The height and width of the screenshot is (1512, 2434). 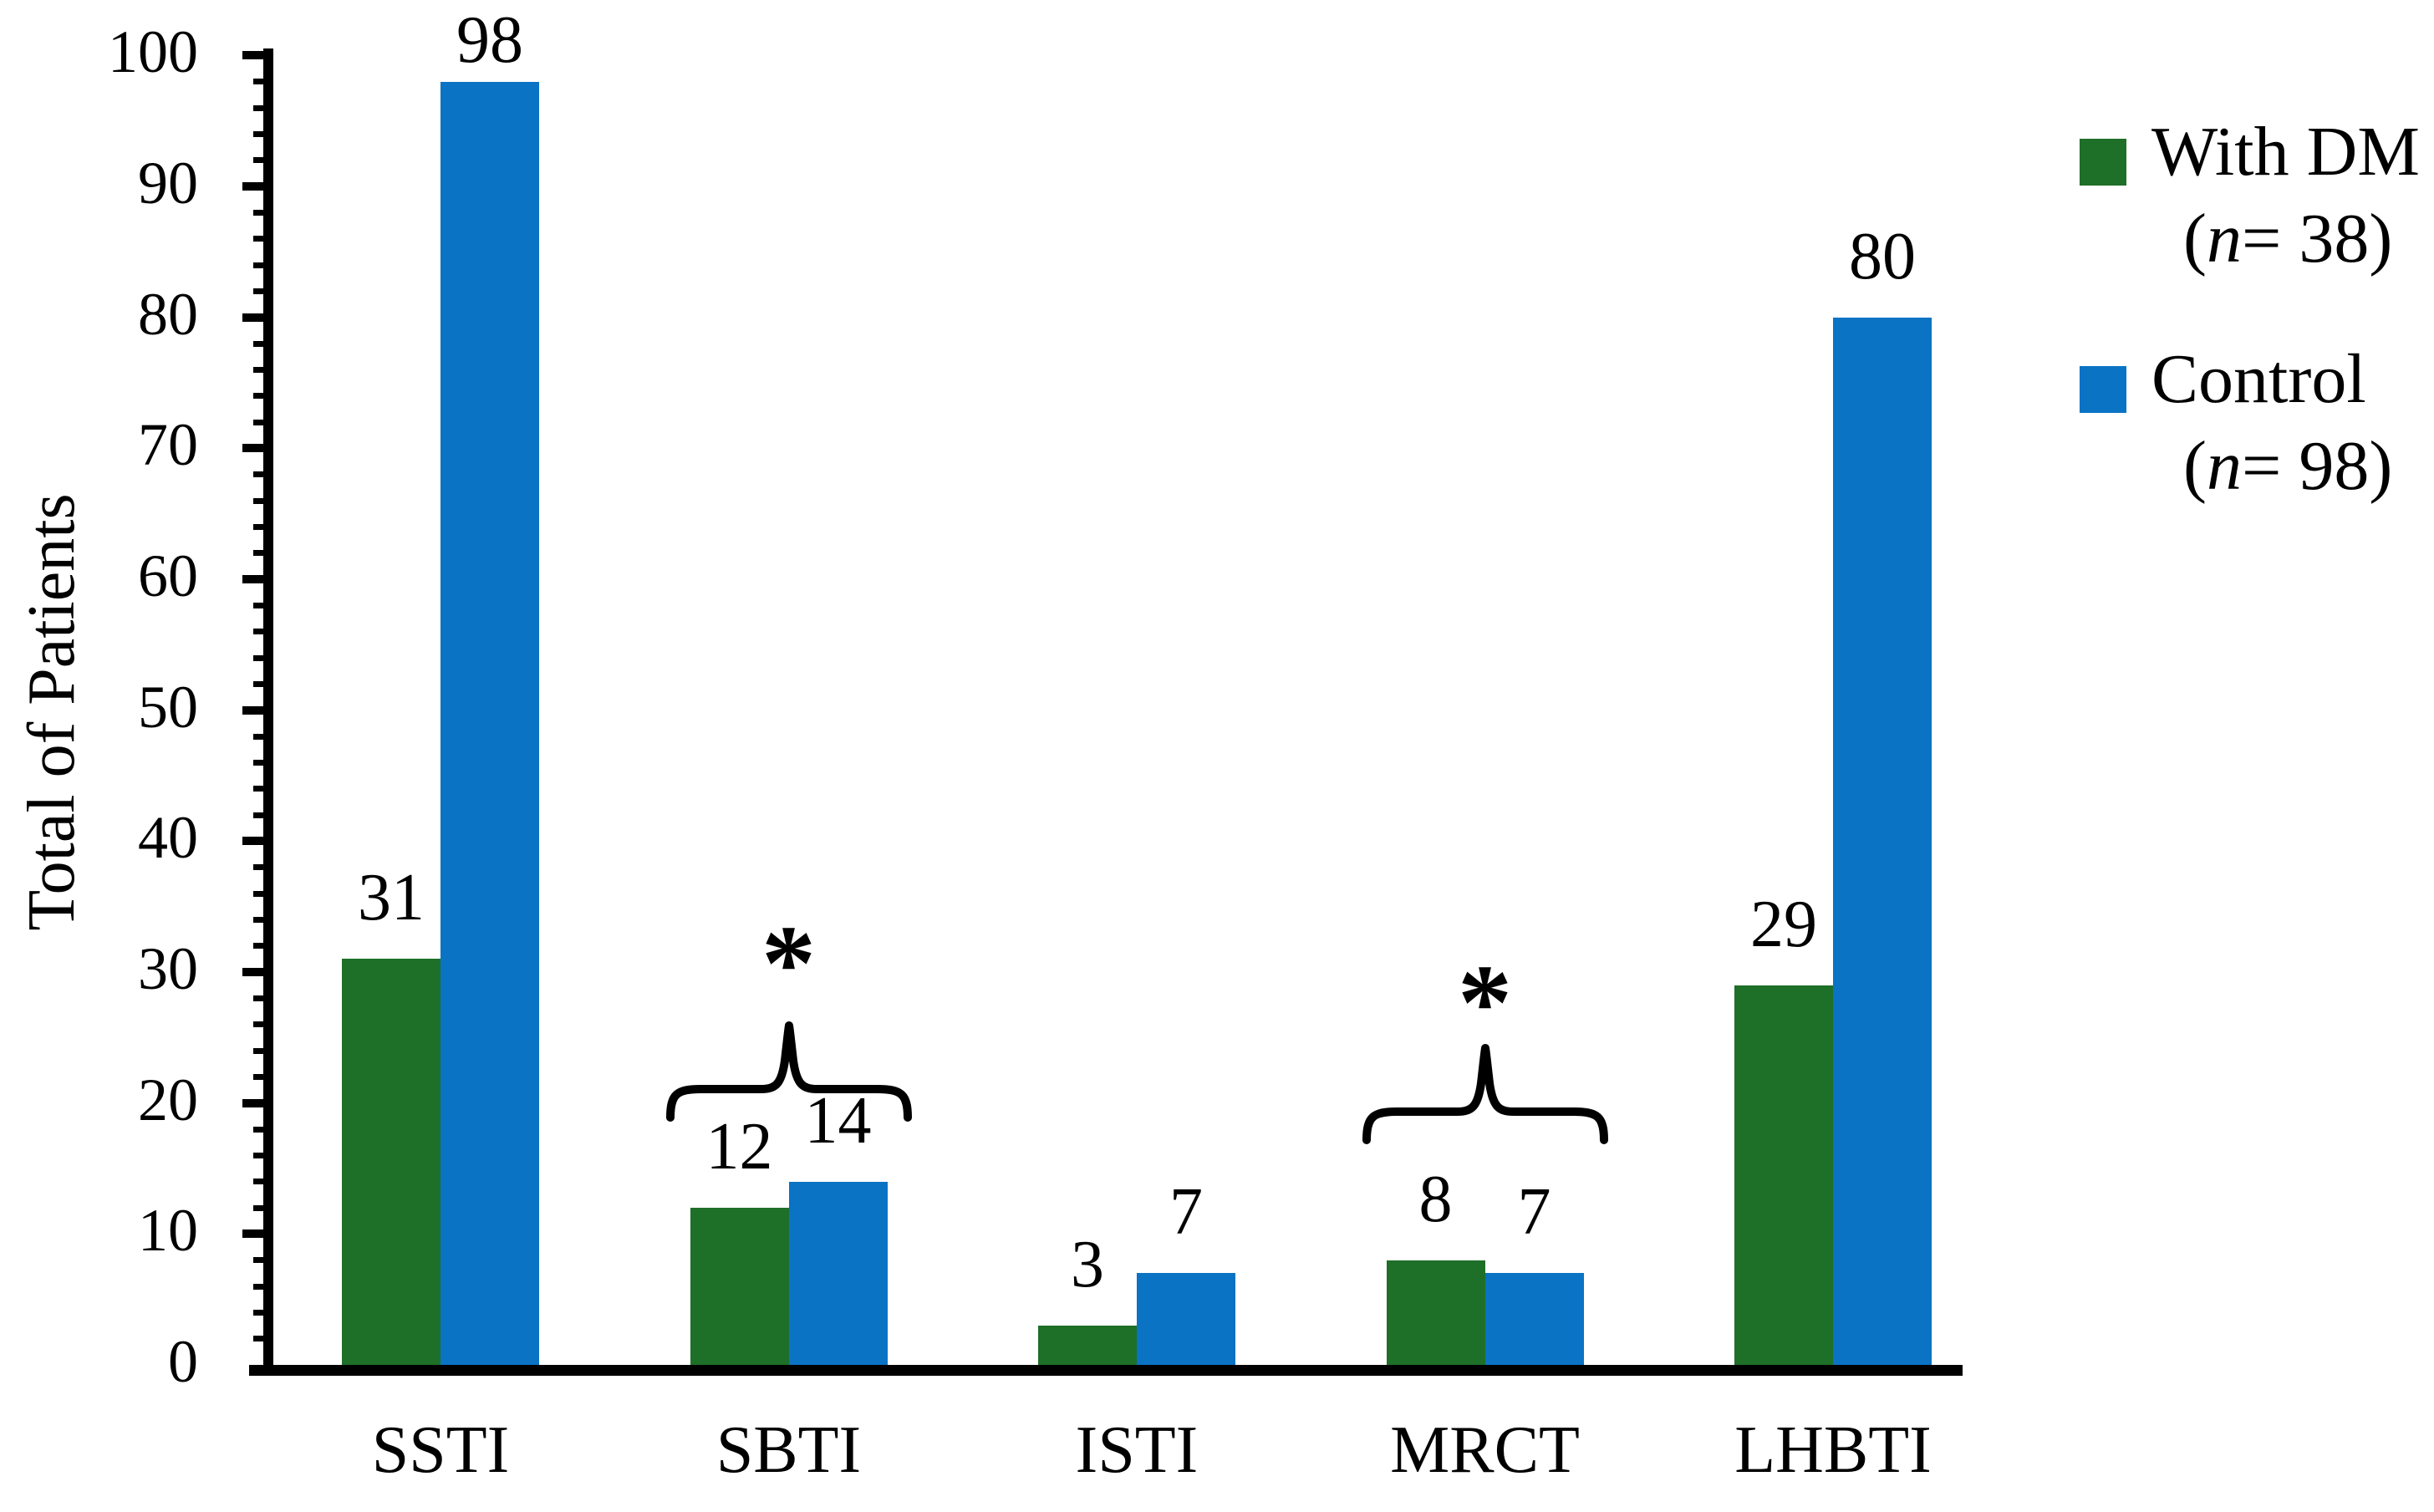 What do you see at coordinates (1435, 1199) in the screenshot?
I see `value-label-mrct-with-dm: 8` at bounding box center [1435, 1199].